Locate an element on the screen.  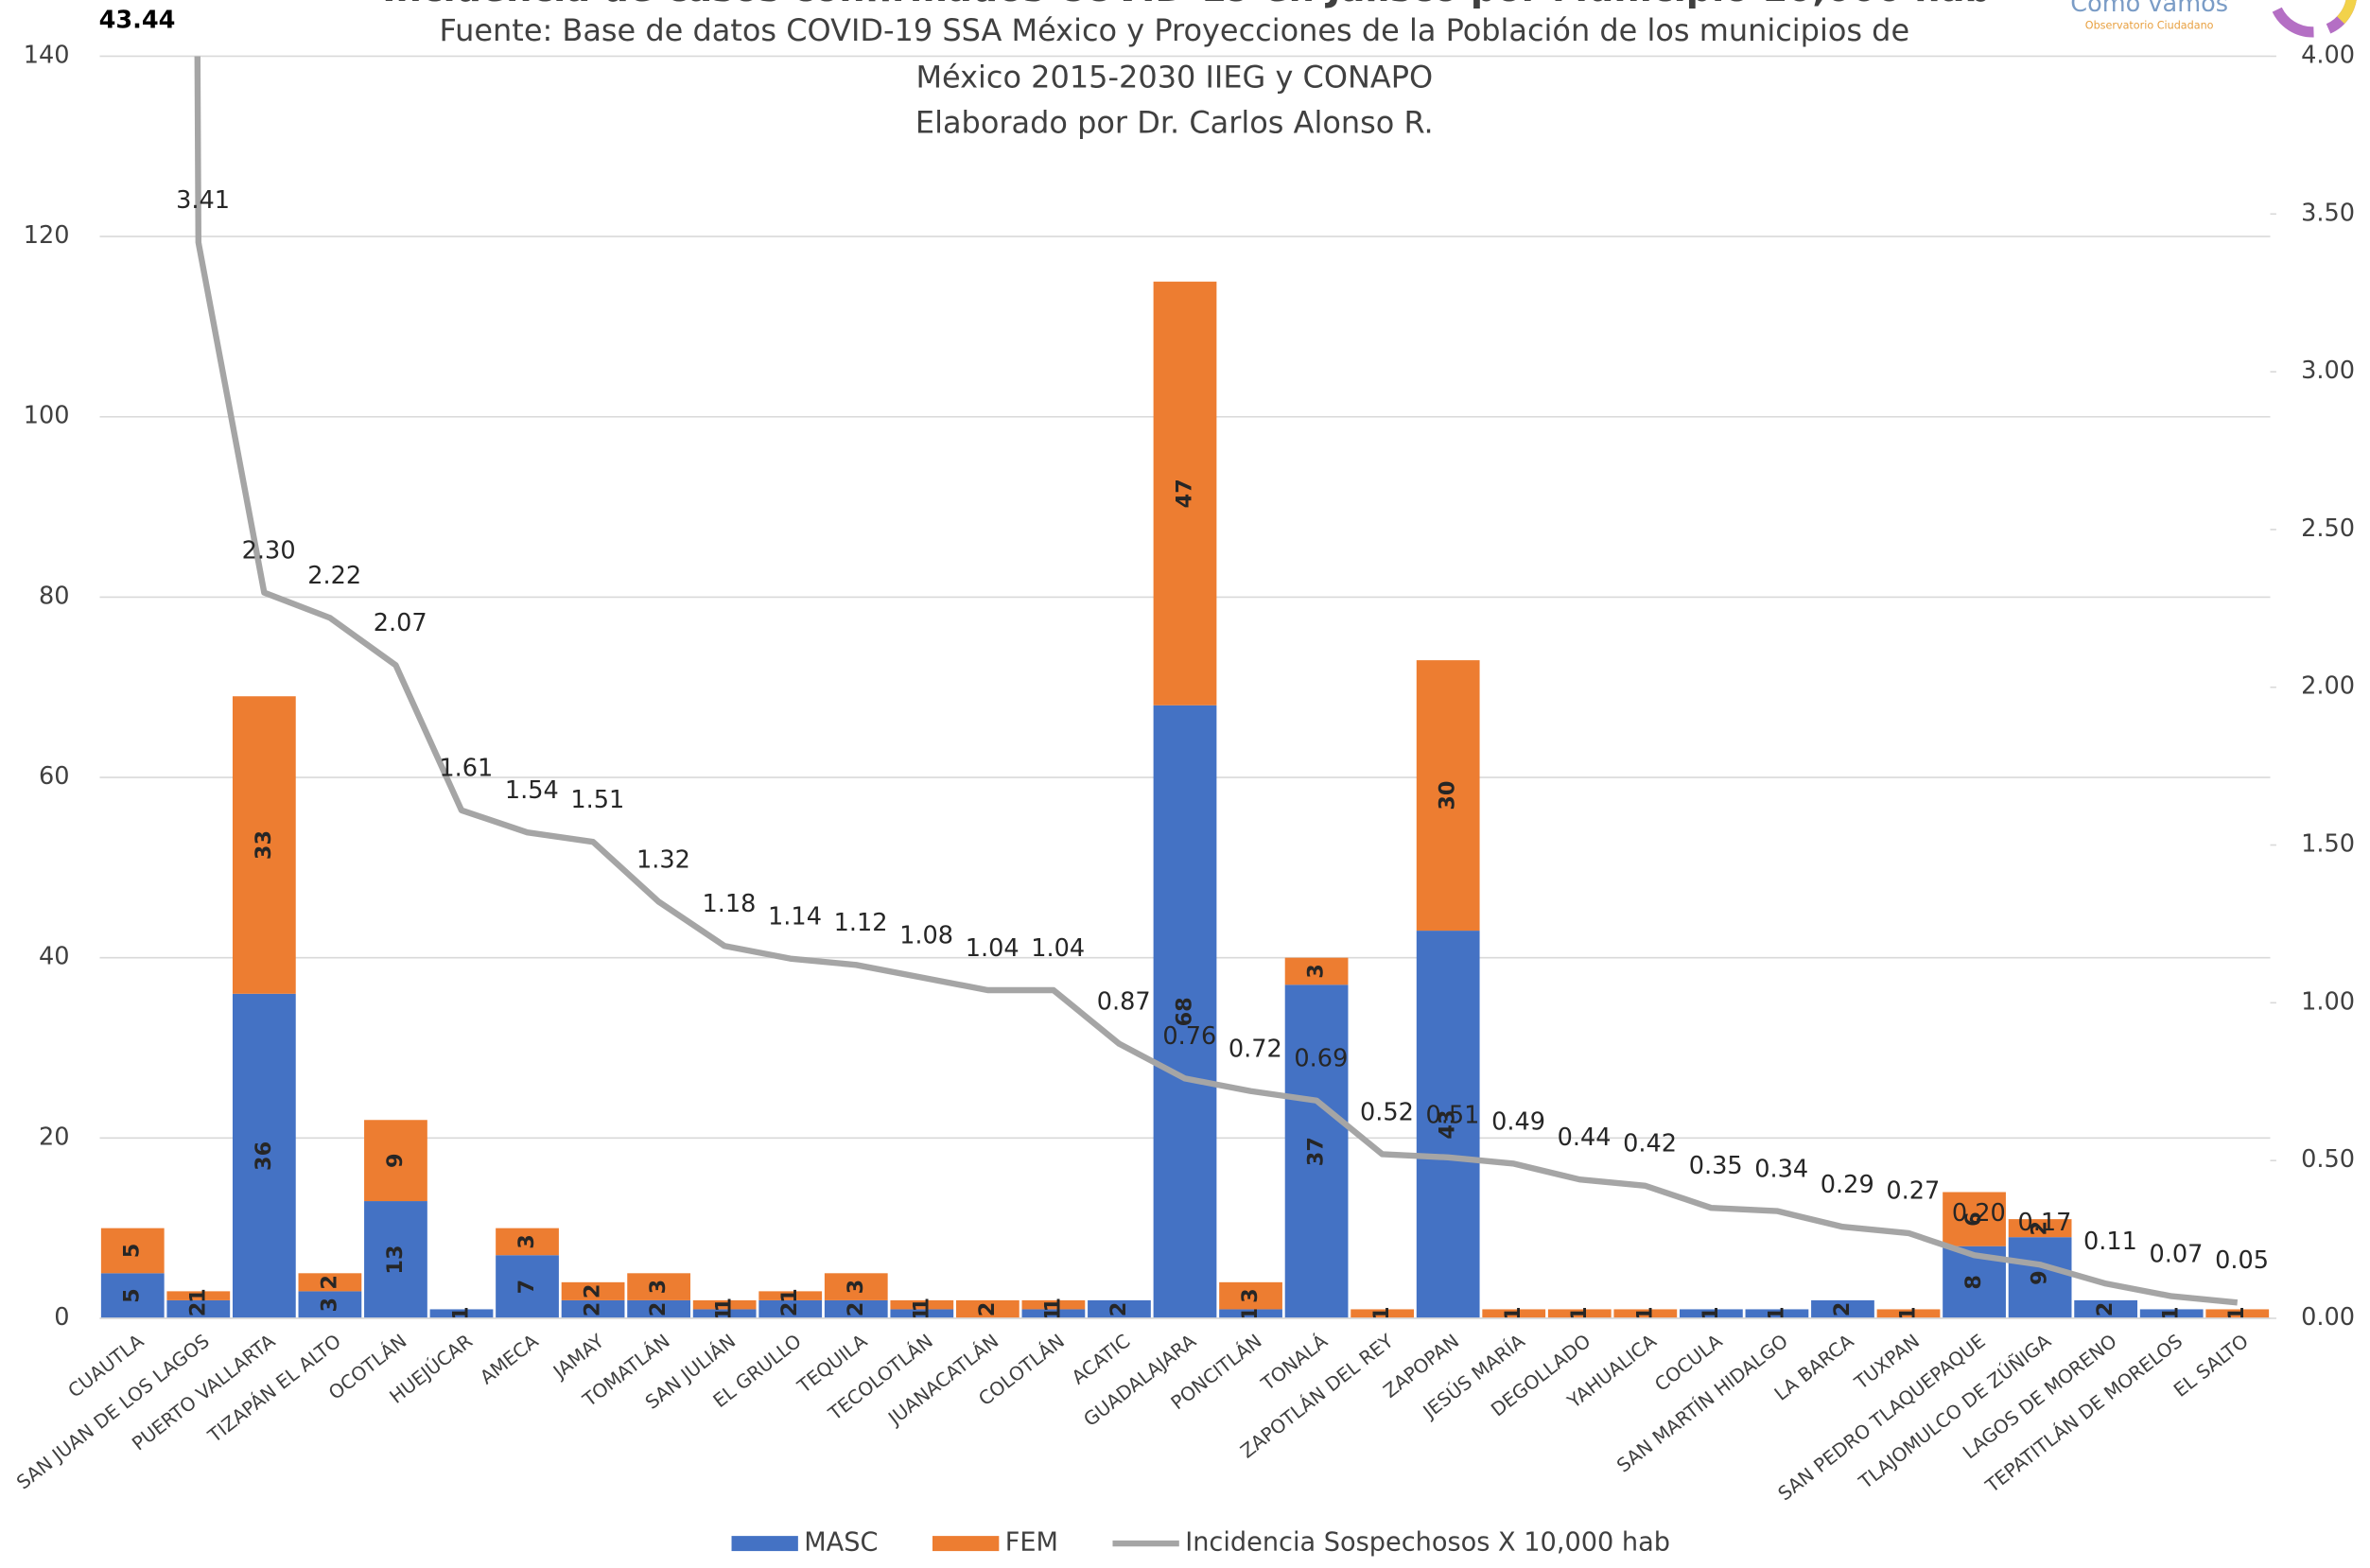
y-tick-label: 60 is located at coordinates (54, 777).